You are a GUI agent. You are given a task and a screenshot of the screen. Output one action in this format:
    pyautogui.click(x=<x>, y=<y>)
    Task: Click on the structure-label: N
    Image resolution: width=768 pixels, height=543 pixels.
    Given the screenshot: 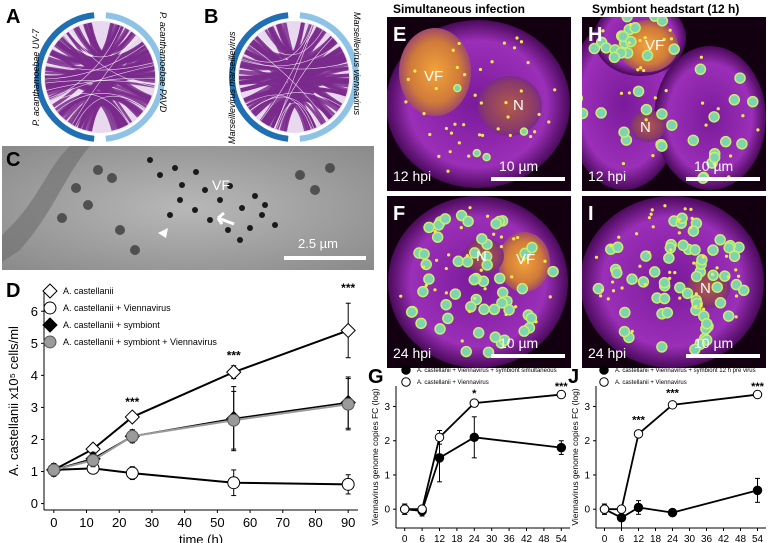 What is the action you would take?
    pyautogui.click(x=705, y=288)
    